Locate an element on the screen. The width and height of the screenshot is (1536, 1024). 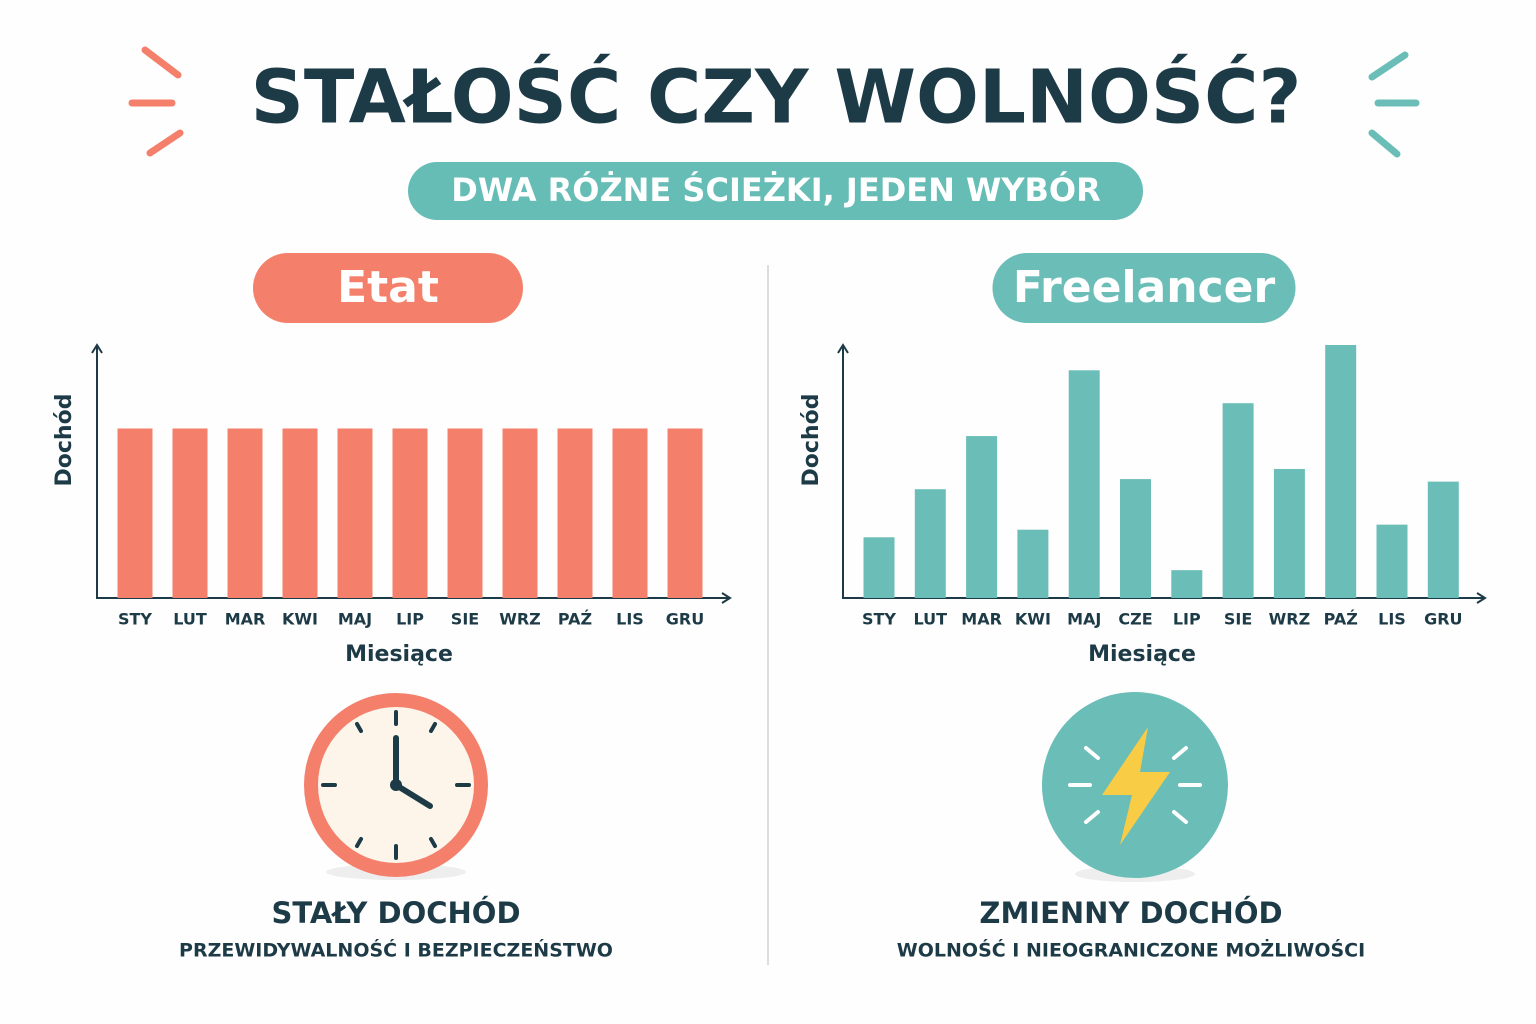
page-title: STAŁOŚĆ CZY WOLNOŚĆ? is located at coordinates (776, 97).